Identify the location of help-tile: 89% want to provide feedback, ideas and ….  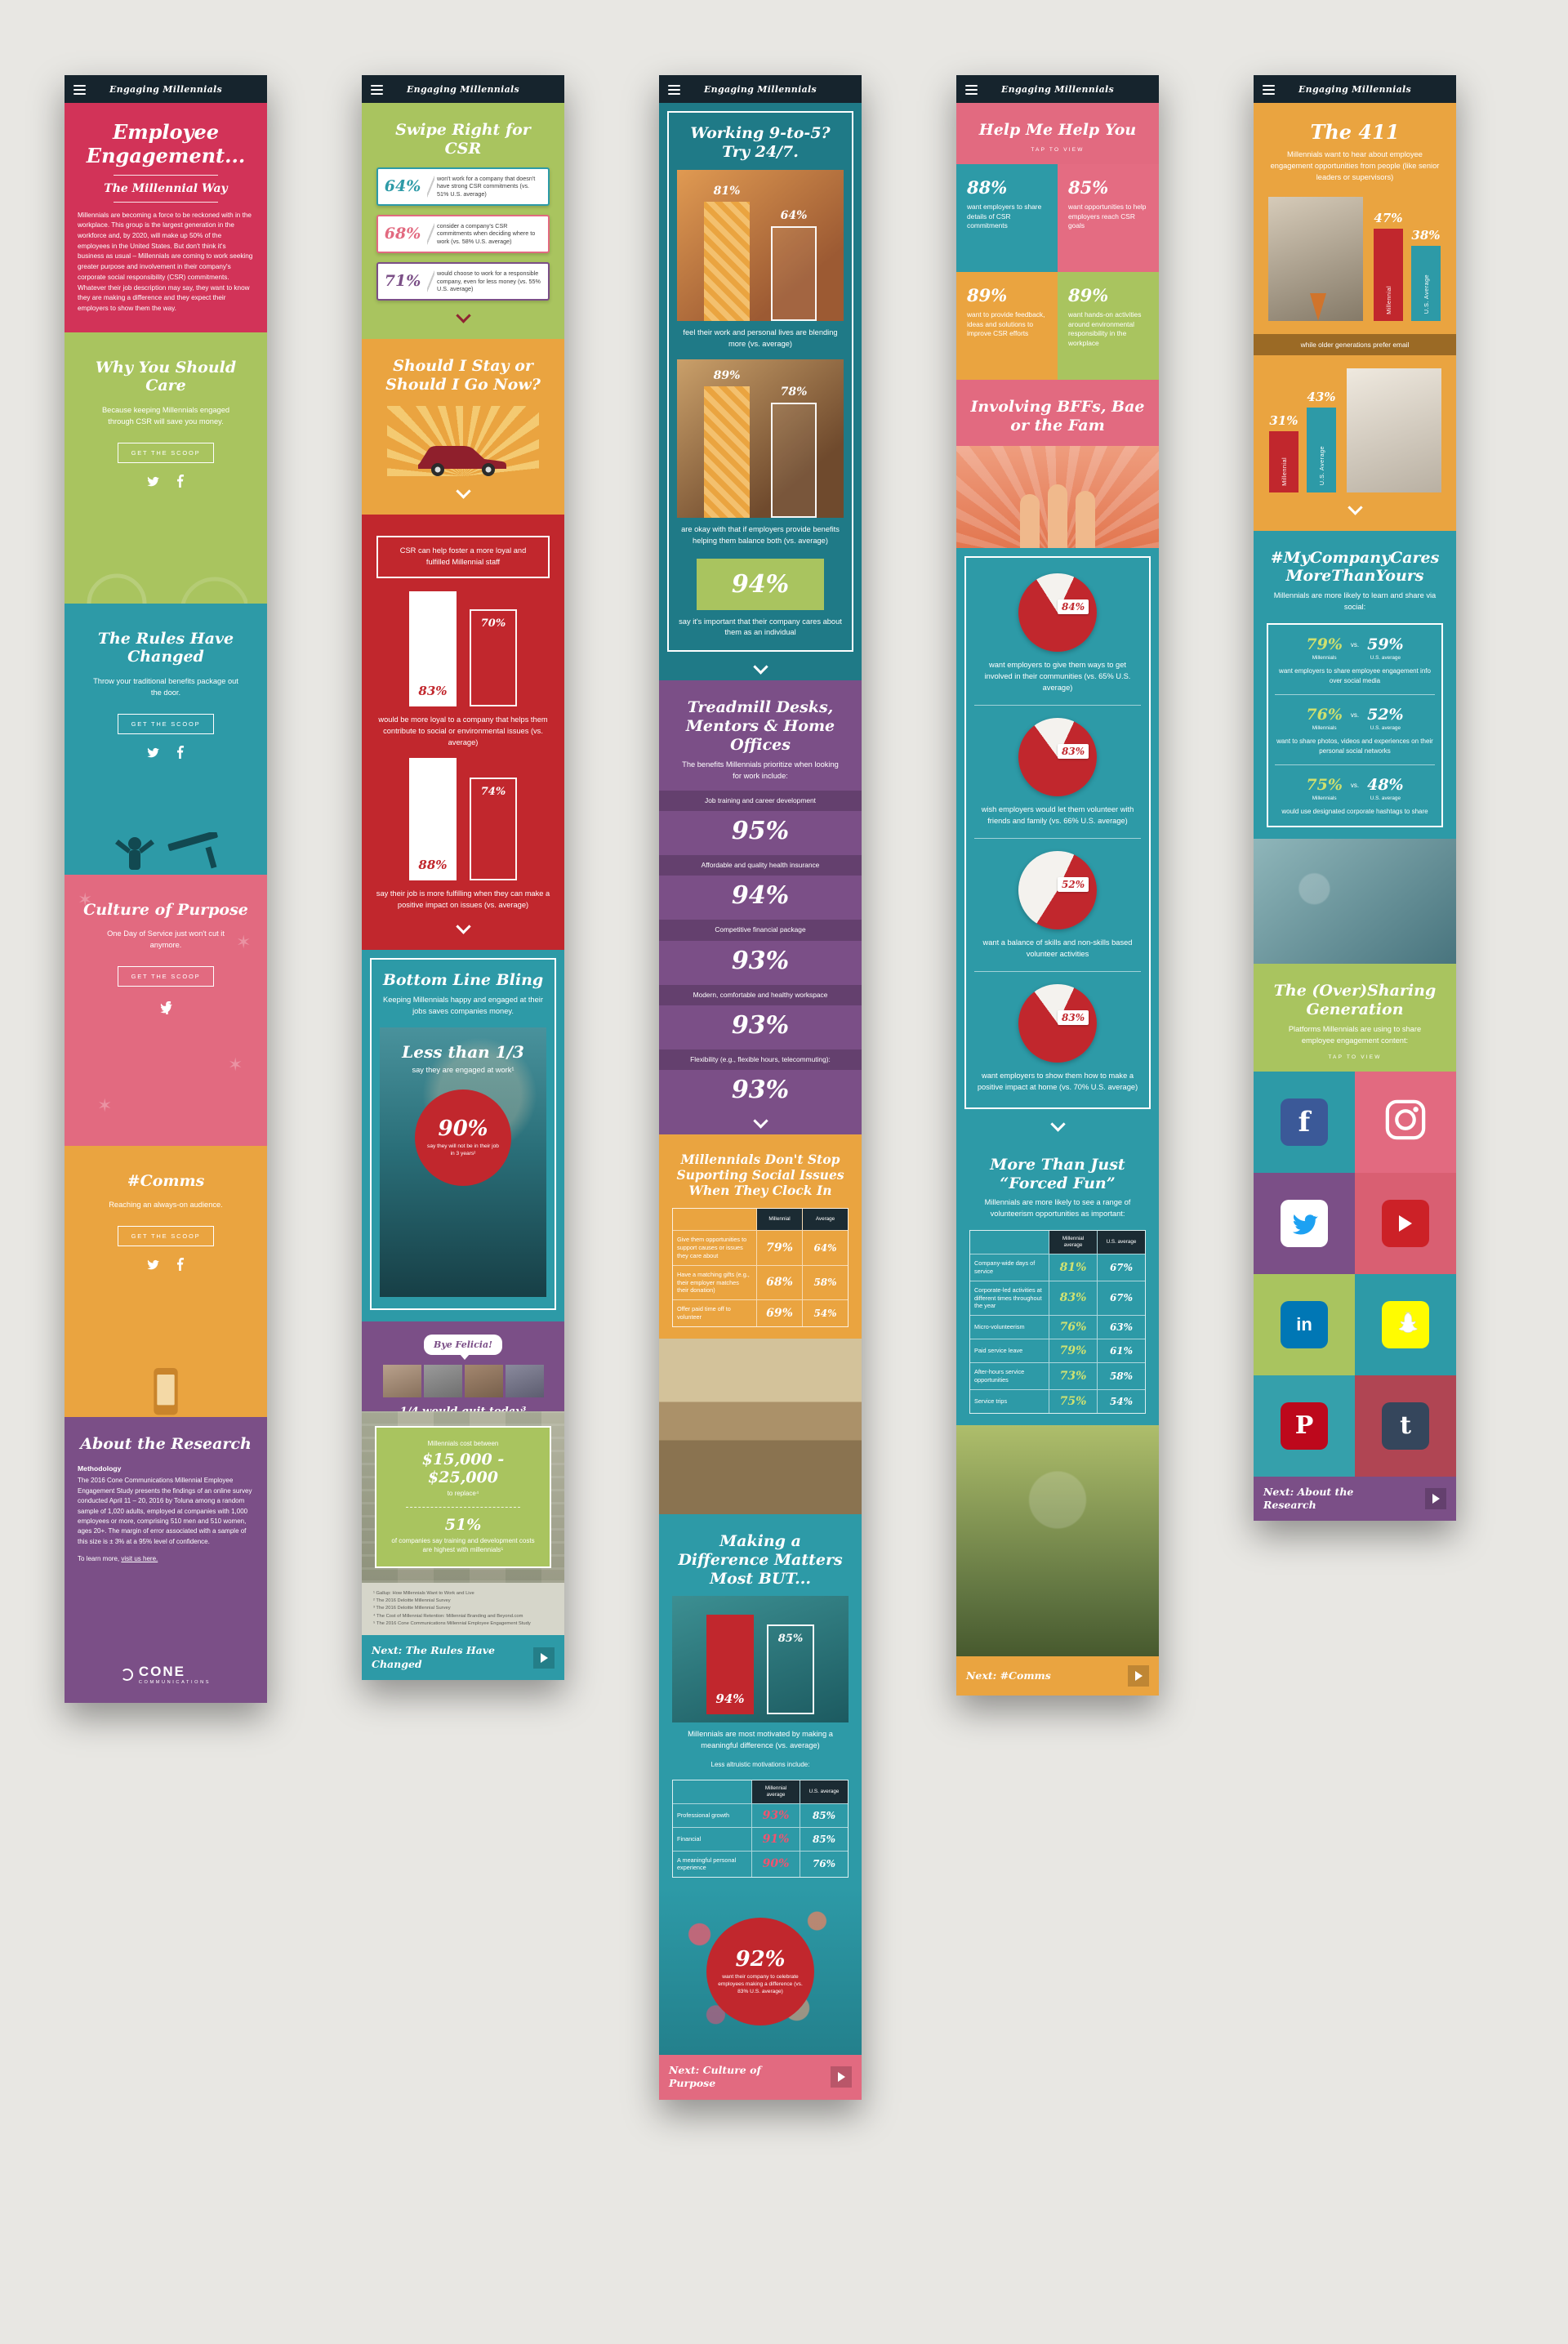
(1007, 325).